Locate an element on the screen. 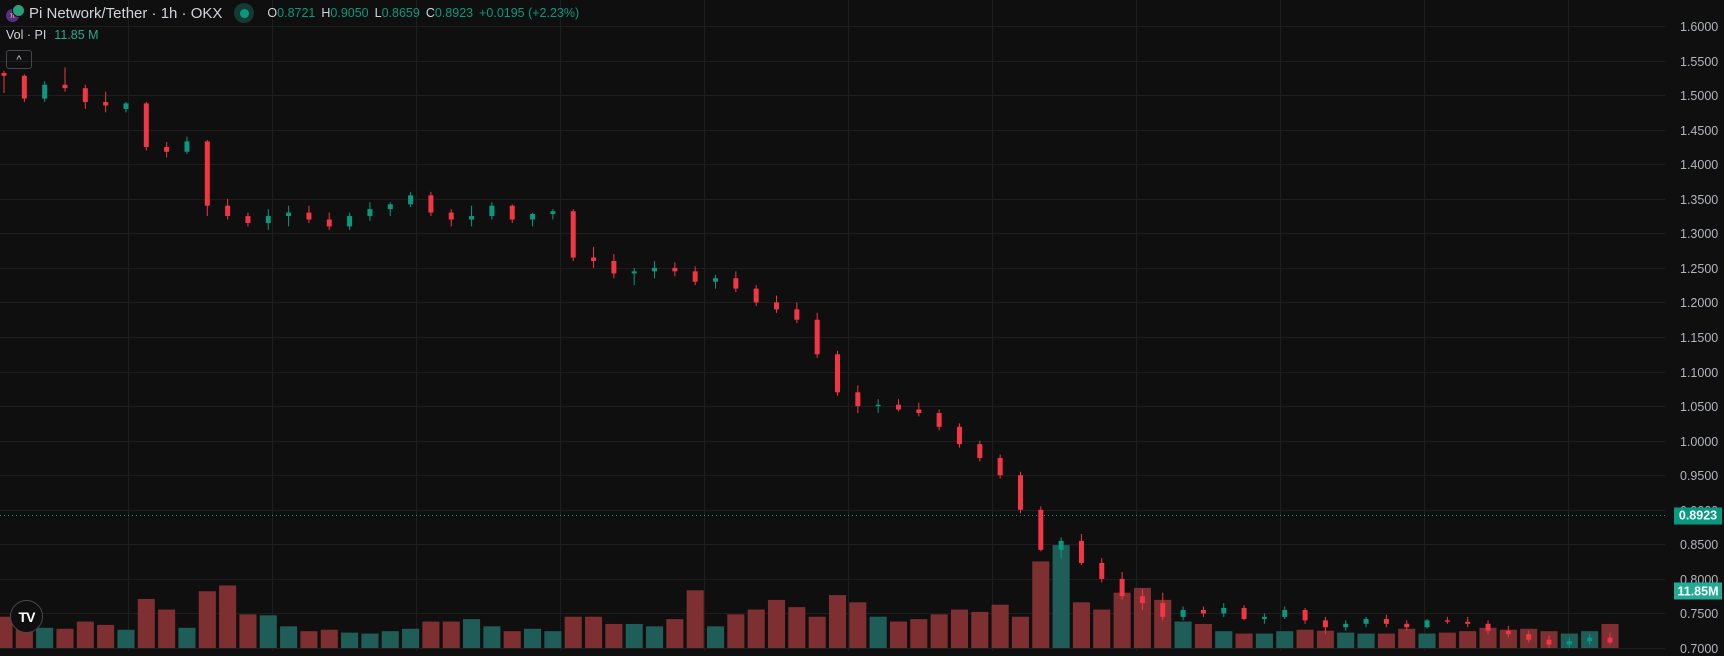 The height and width of the screenshot is (656, 1724). open-value: 0.8721 is located at coordinates (296, 13).